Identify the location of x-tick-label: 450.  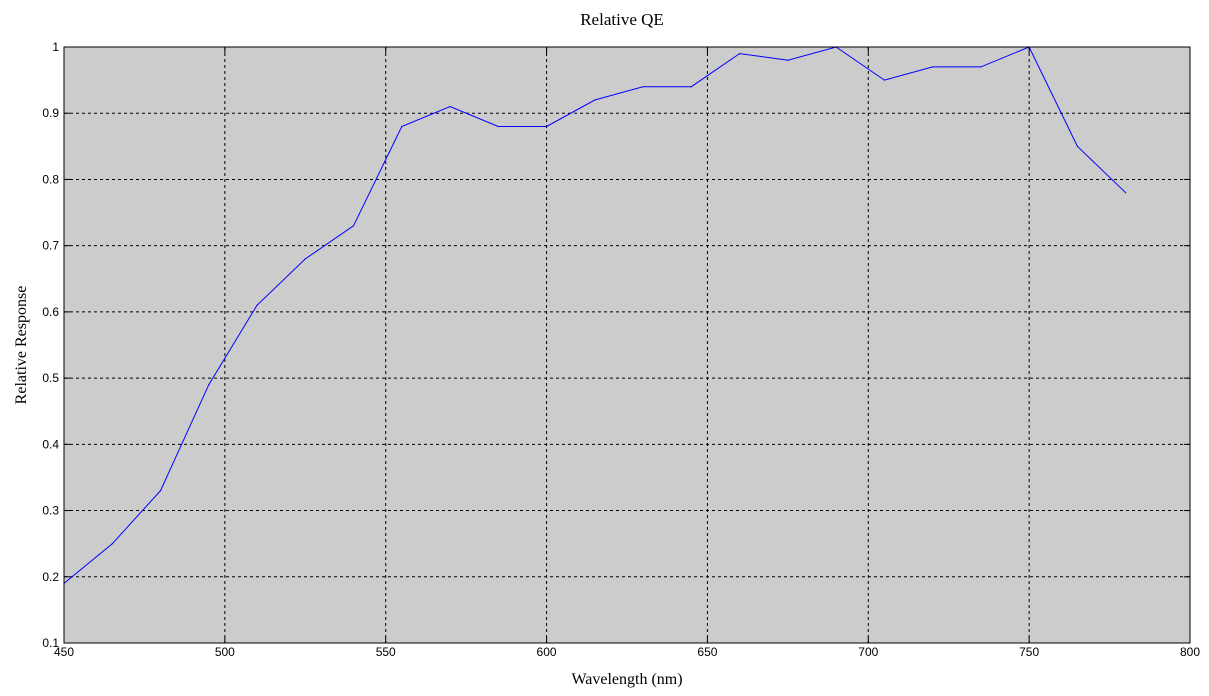
(64, 652).